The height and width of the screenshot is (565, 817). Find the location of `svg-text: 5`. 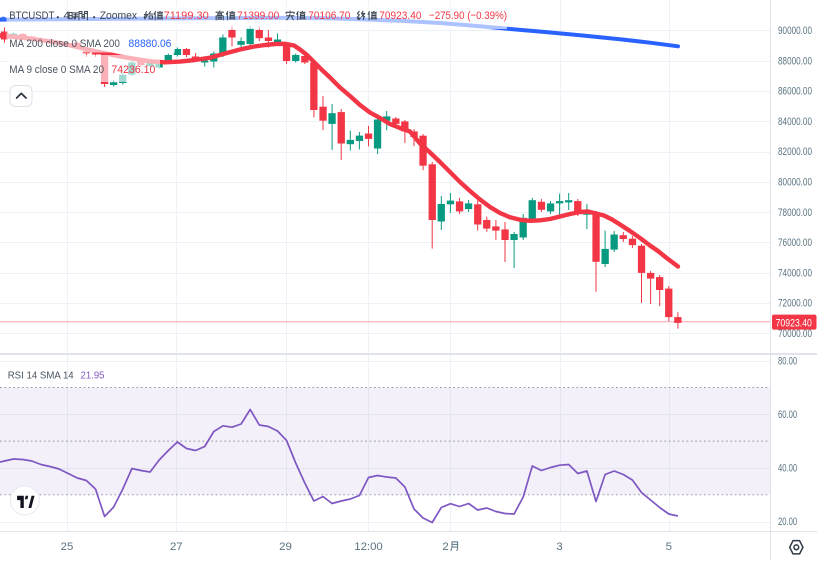

svg-text: 5 is located at coordinates (669, 547).